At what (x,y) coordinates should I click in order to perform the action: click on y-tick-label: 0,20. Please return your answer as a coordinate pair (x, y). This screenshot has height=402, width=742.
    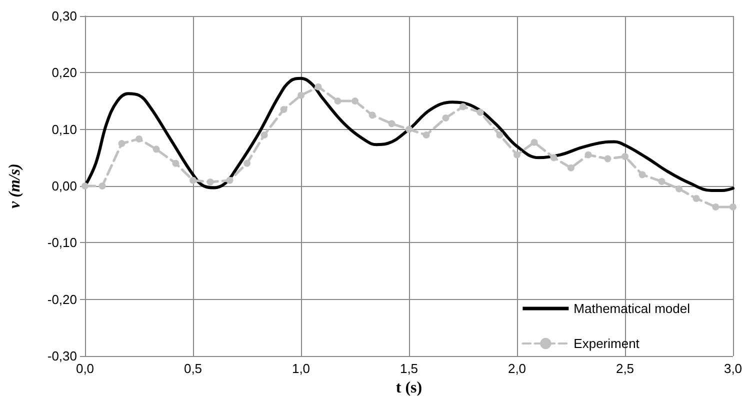
    Looking at the image, I should click on (64, 72).